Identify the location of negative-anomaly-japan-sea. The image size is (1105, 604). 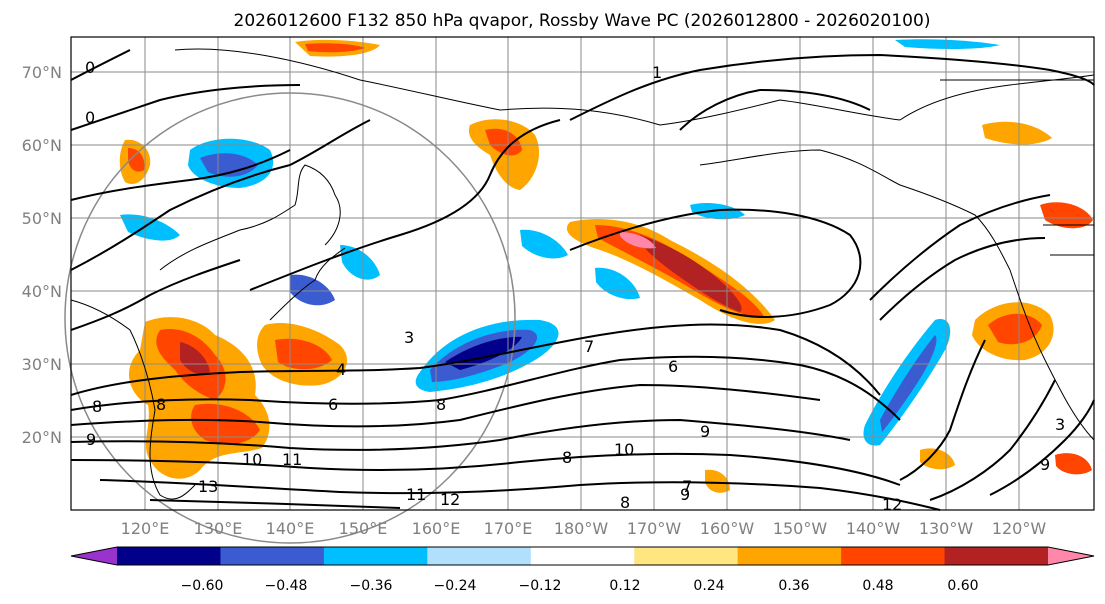
(312, 290).